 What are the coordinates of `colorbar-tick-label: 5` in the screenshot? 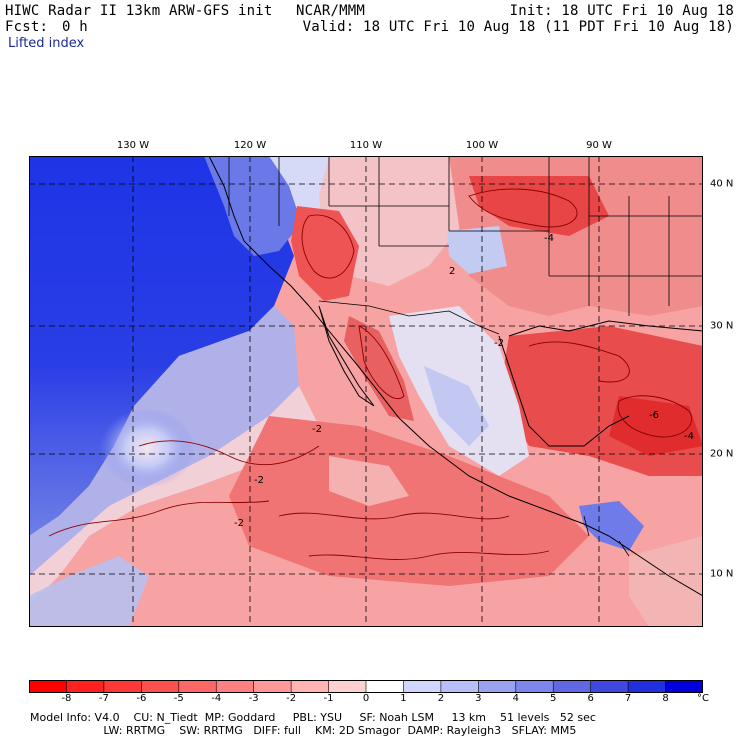 It's located at (553, 698).